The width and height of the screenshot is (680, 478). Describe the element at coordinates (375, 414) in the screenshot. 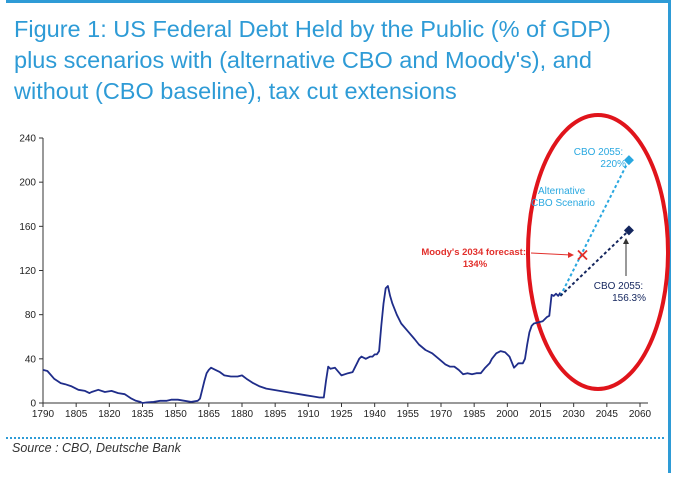

I see `x-tick-label-1940: 1940` at that location.